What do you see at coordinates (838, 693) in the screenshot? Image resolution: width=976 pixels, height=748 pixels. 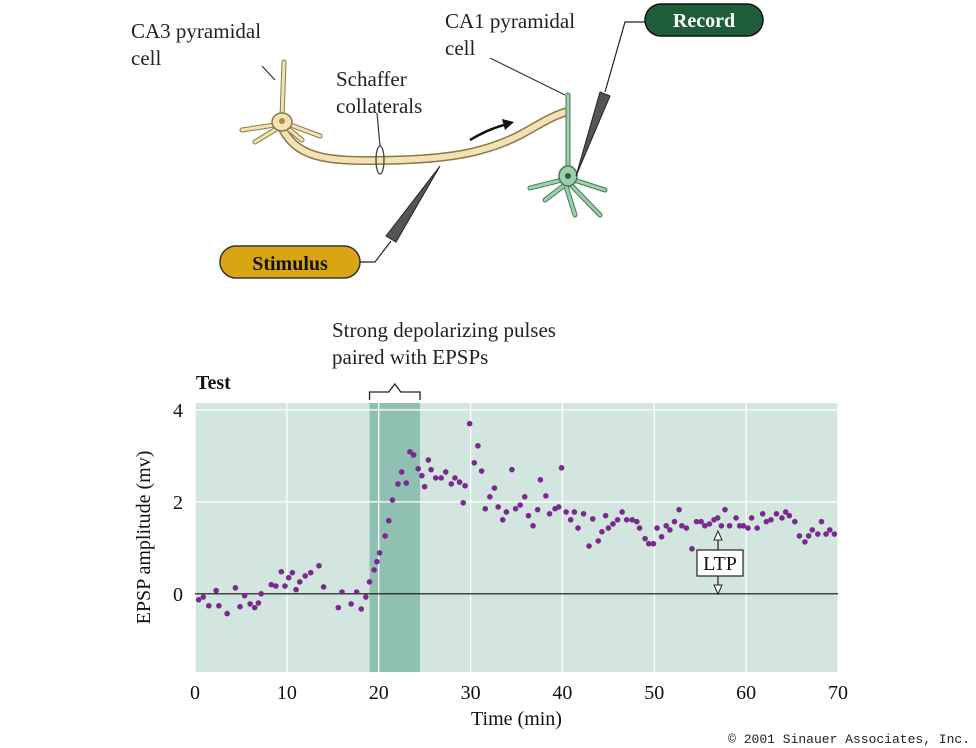 I see `x-tick-label: 70` at bounding box center [838, 693].